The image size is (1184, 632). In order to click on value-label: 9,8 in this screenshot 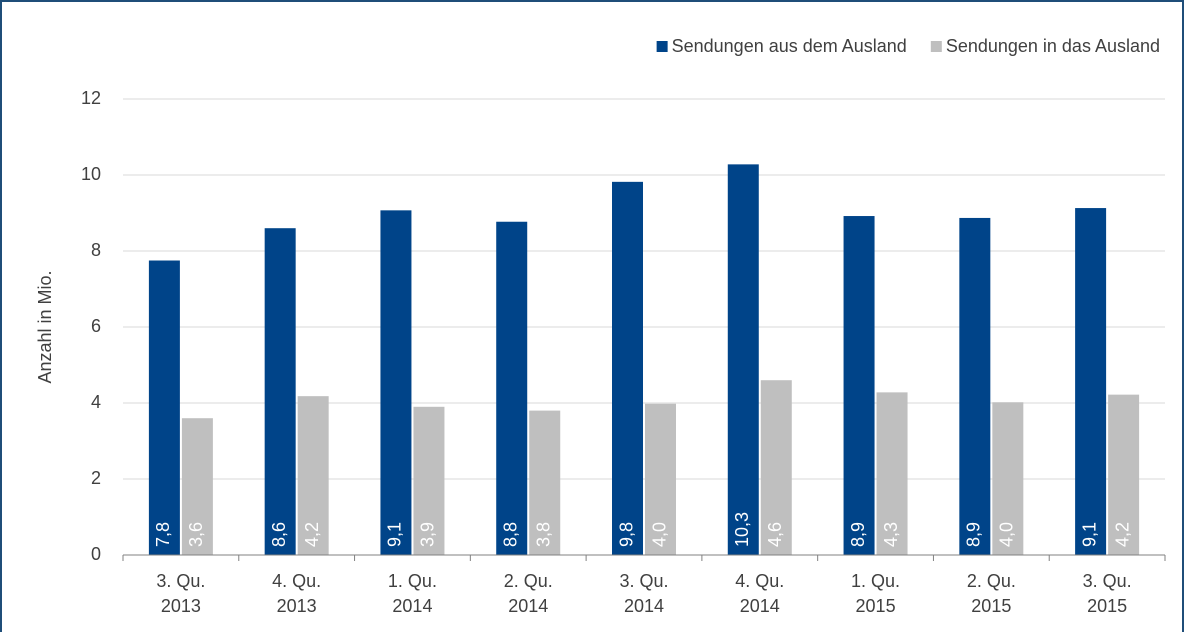, I will do `click(626, 534)`.